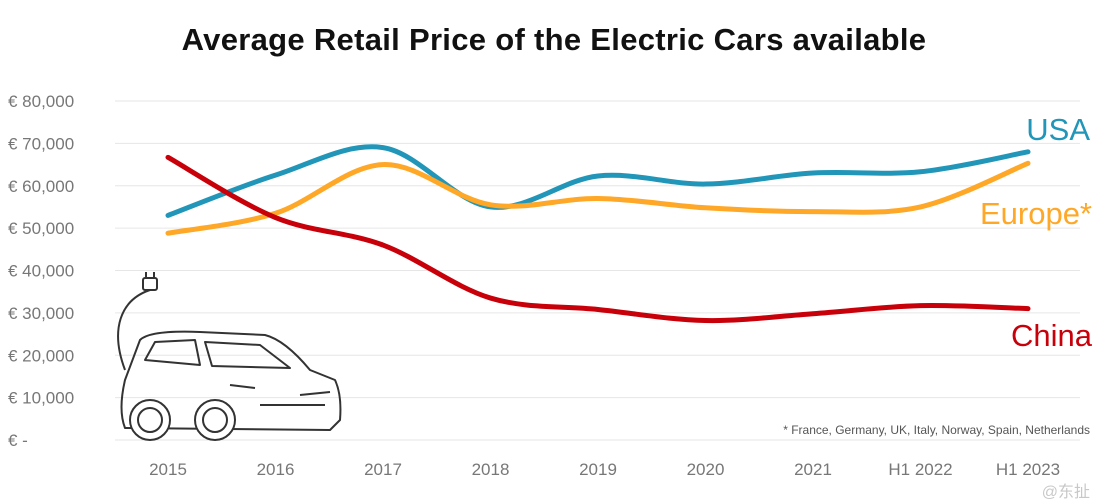 The height and width of the screenshot is (500, 1108). Describe the element at coordinates (598, 198) in the screenshot. I see `series-line-europe` at that location.